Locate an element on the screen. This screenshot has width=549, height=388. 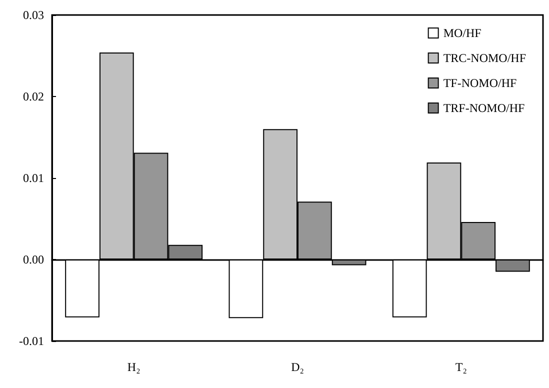
y-tick-label: 0.01 is located at coordinates (33, 178).